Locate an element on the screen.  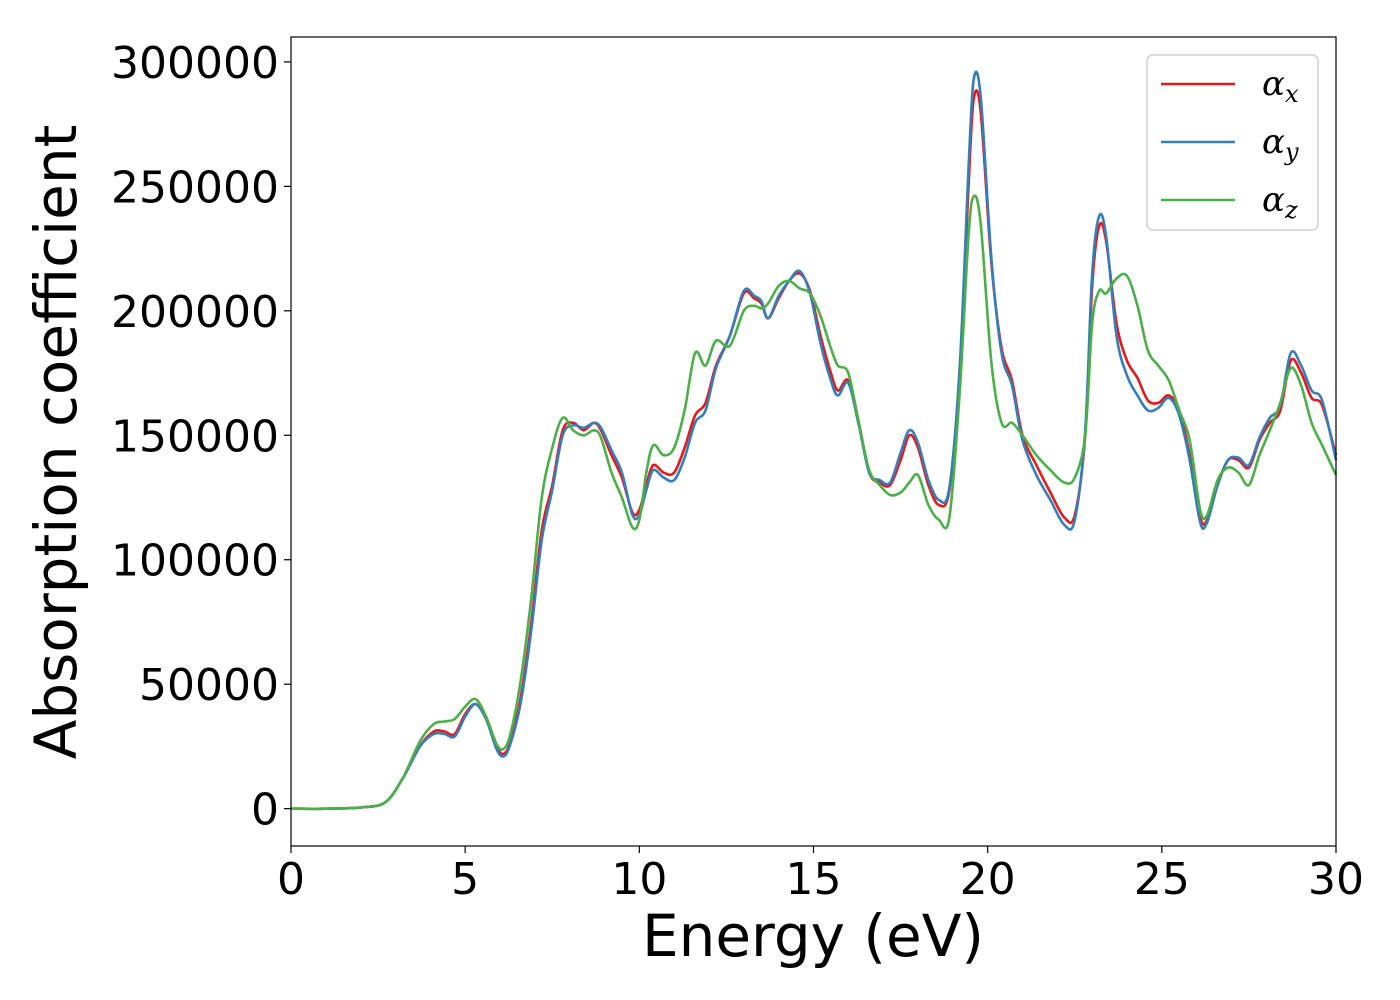
x-tick-label: 20 is located at coordinates (988, 879).